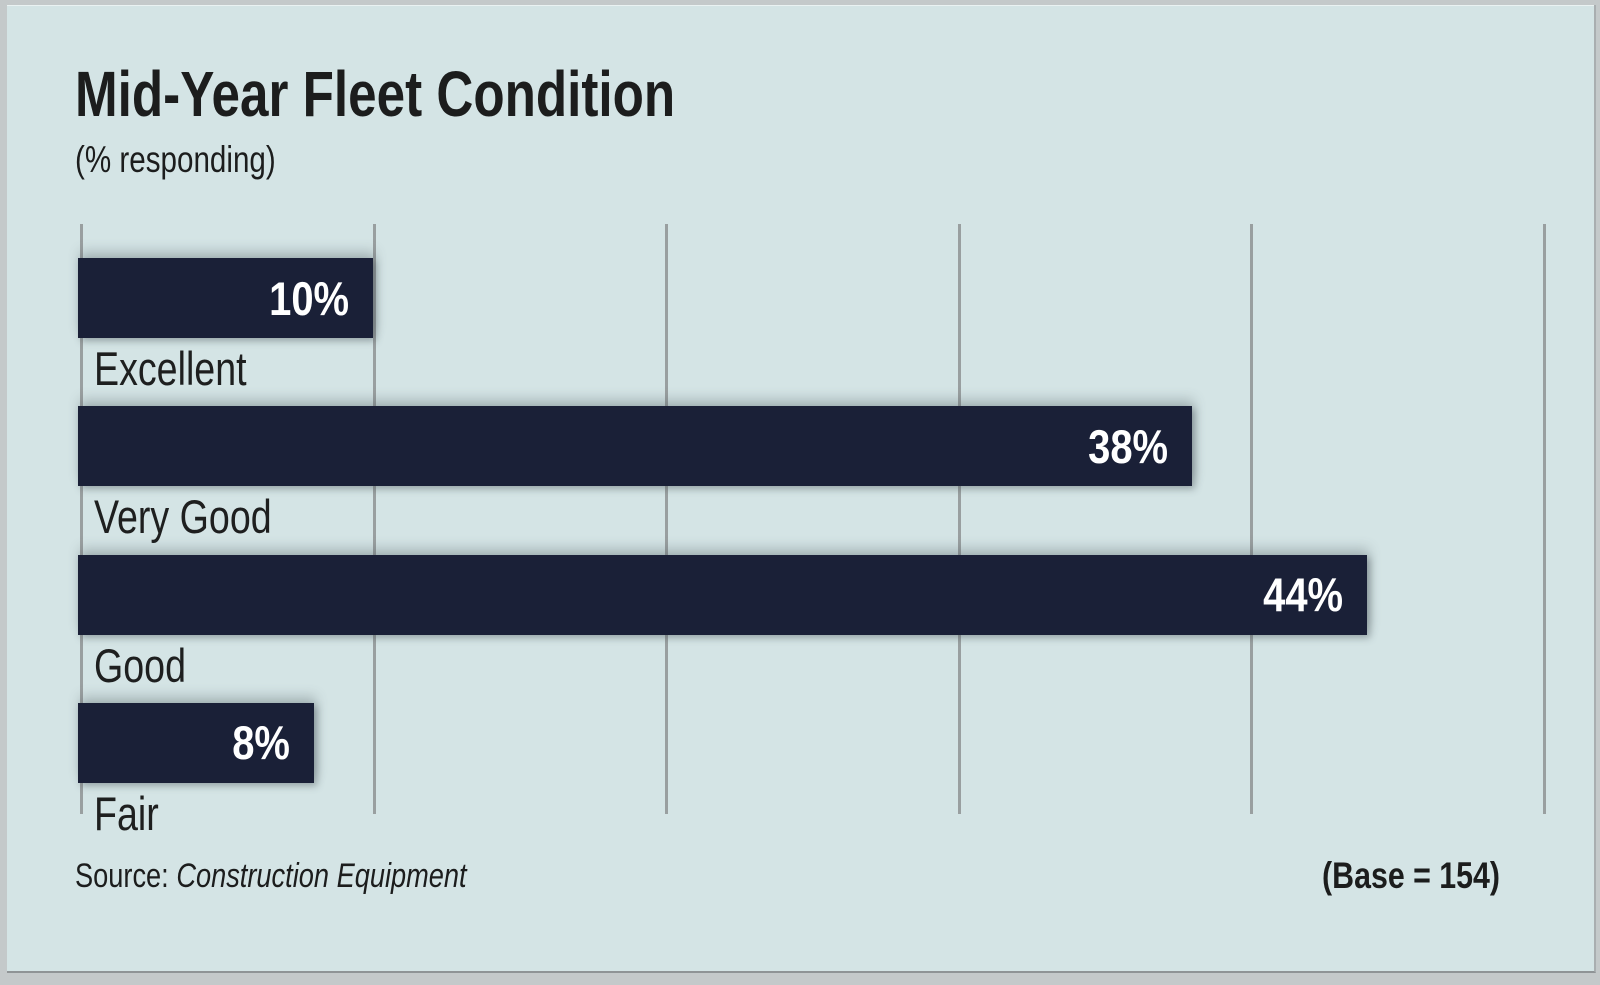  What do you see at coordinates (225, 298) in the screenshot?
I see `bar-excellent: 10%` at bounding box center [225, 298].